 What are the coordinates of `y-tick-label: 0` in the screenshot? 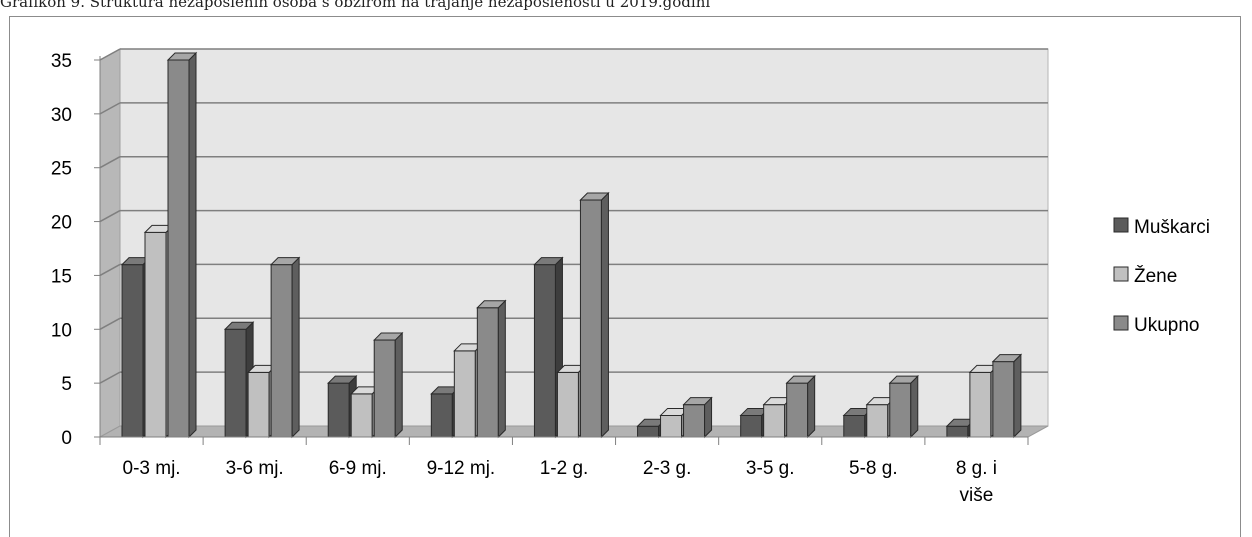 It's located at (66, 438).